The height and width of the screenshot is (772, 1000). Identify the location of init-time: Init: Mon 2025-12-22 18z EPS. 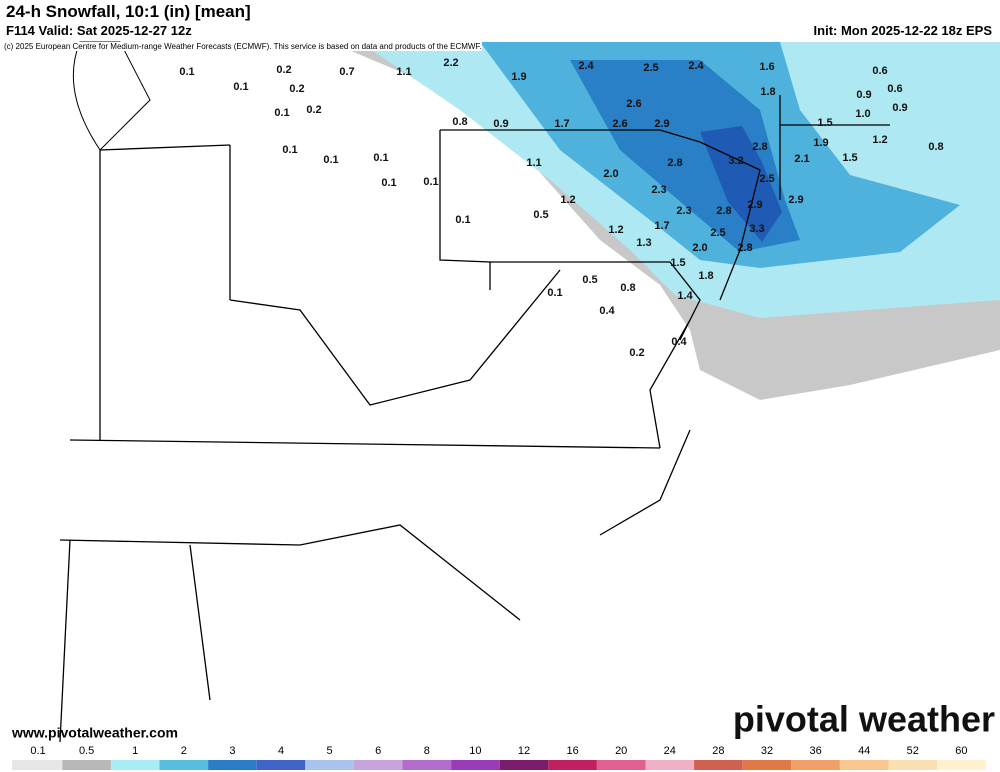
(902, 30).